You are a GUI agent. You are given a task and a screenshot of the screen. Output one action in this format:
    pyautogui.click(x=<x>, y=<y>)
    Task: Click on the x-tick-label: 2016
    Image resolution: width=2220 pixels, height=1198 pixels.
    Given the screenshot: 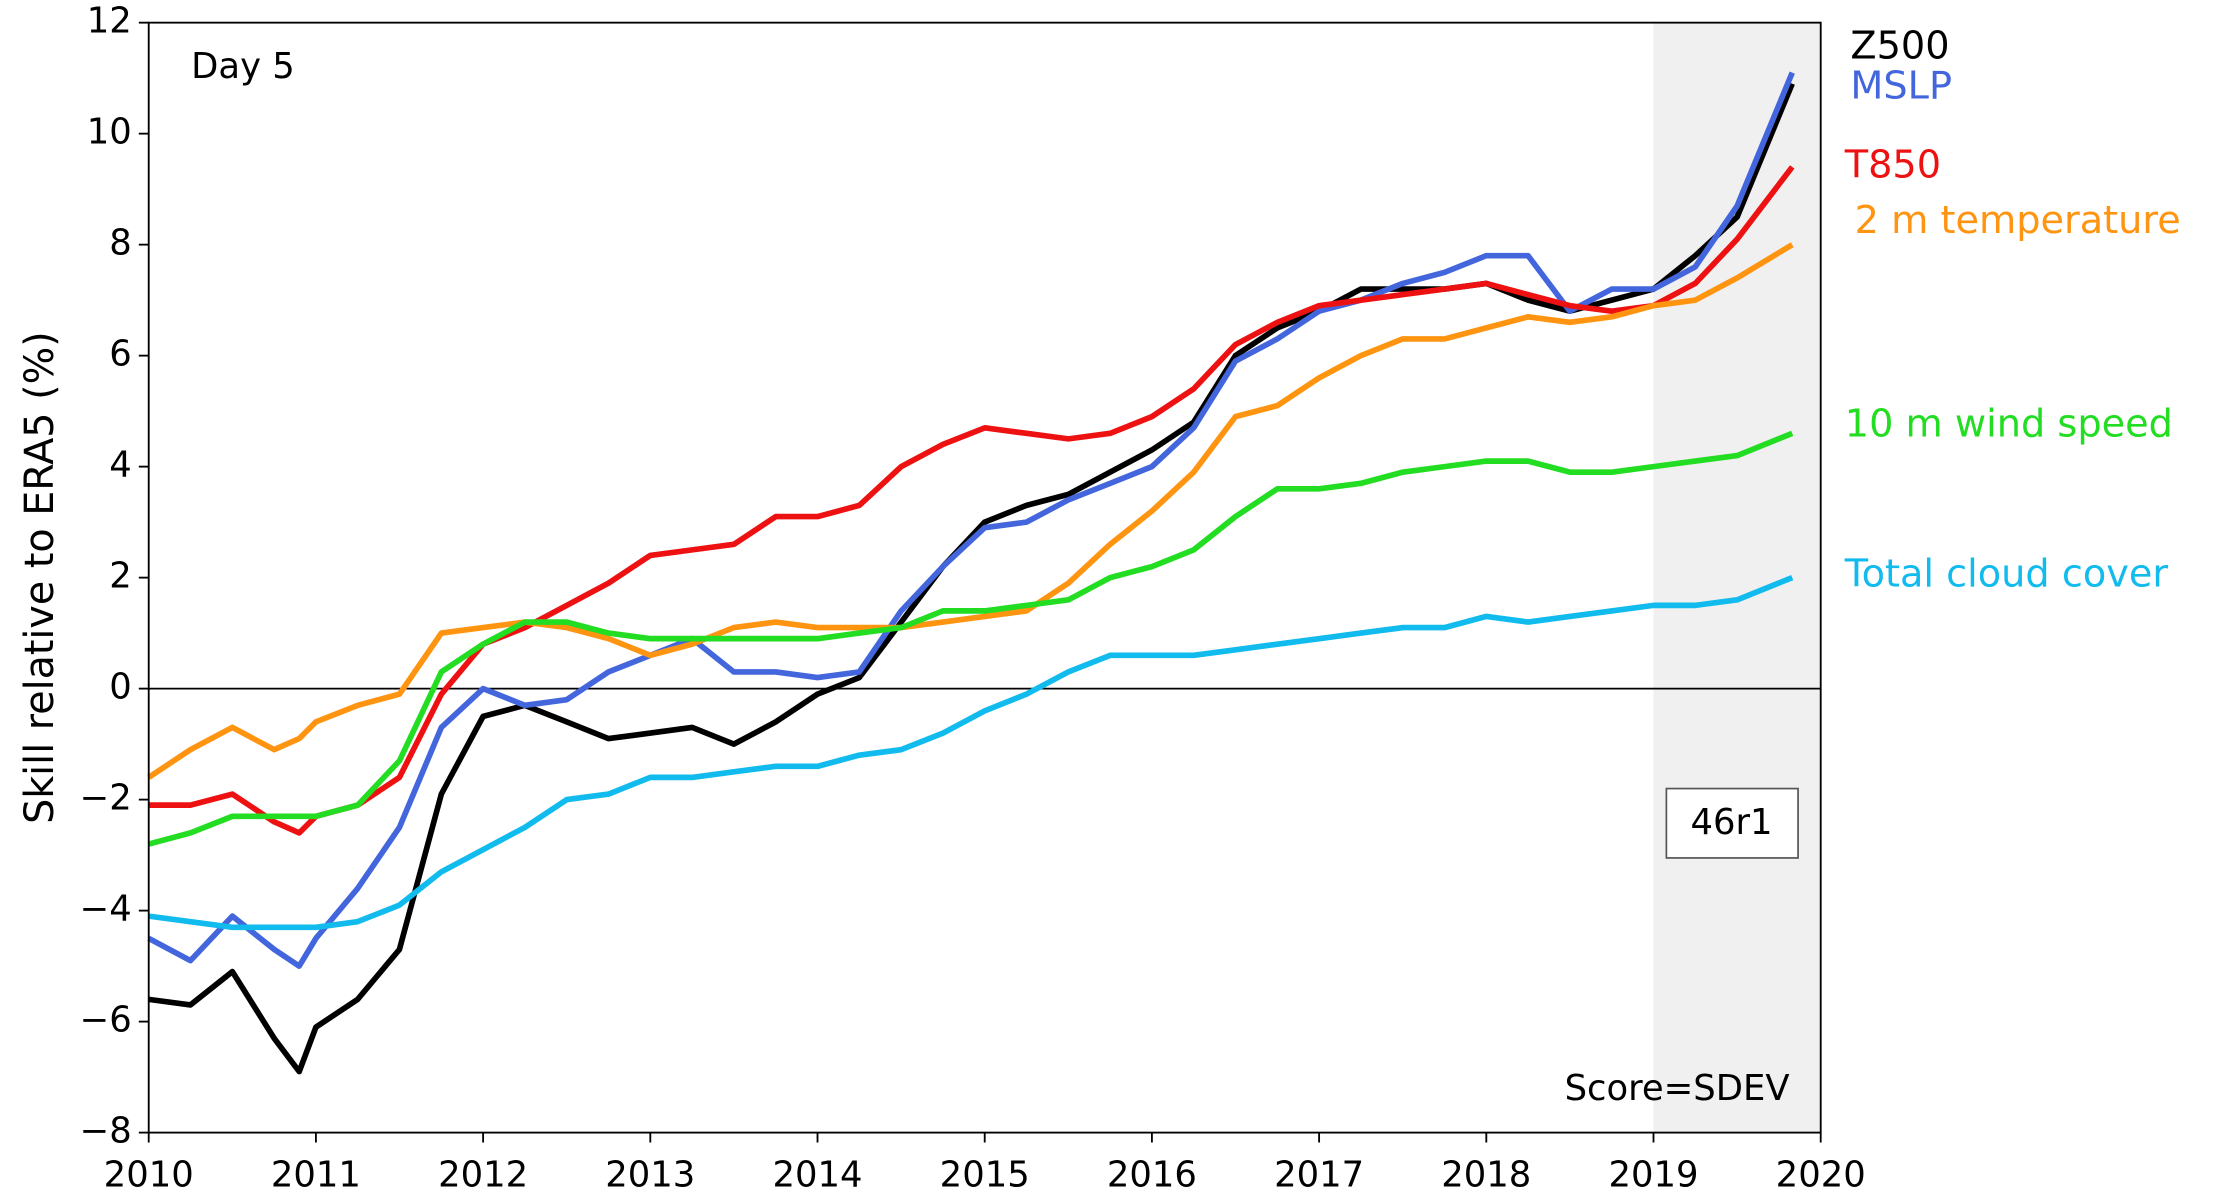 What is the action you would take?
    pyautogui.click(x=1152, y=1174)
    